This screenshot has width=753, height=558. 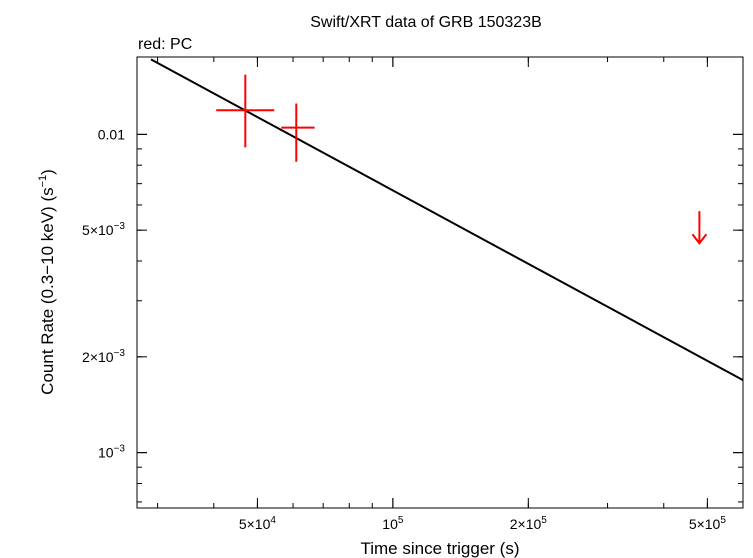 I want to click on y-axis-label-sup: −1, so click(x=43, y=181).